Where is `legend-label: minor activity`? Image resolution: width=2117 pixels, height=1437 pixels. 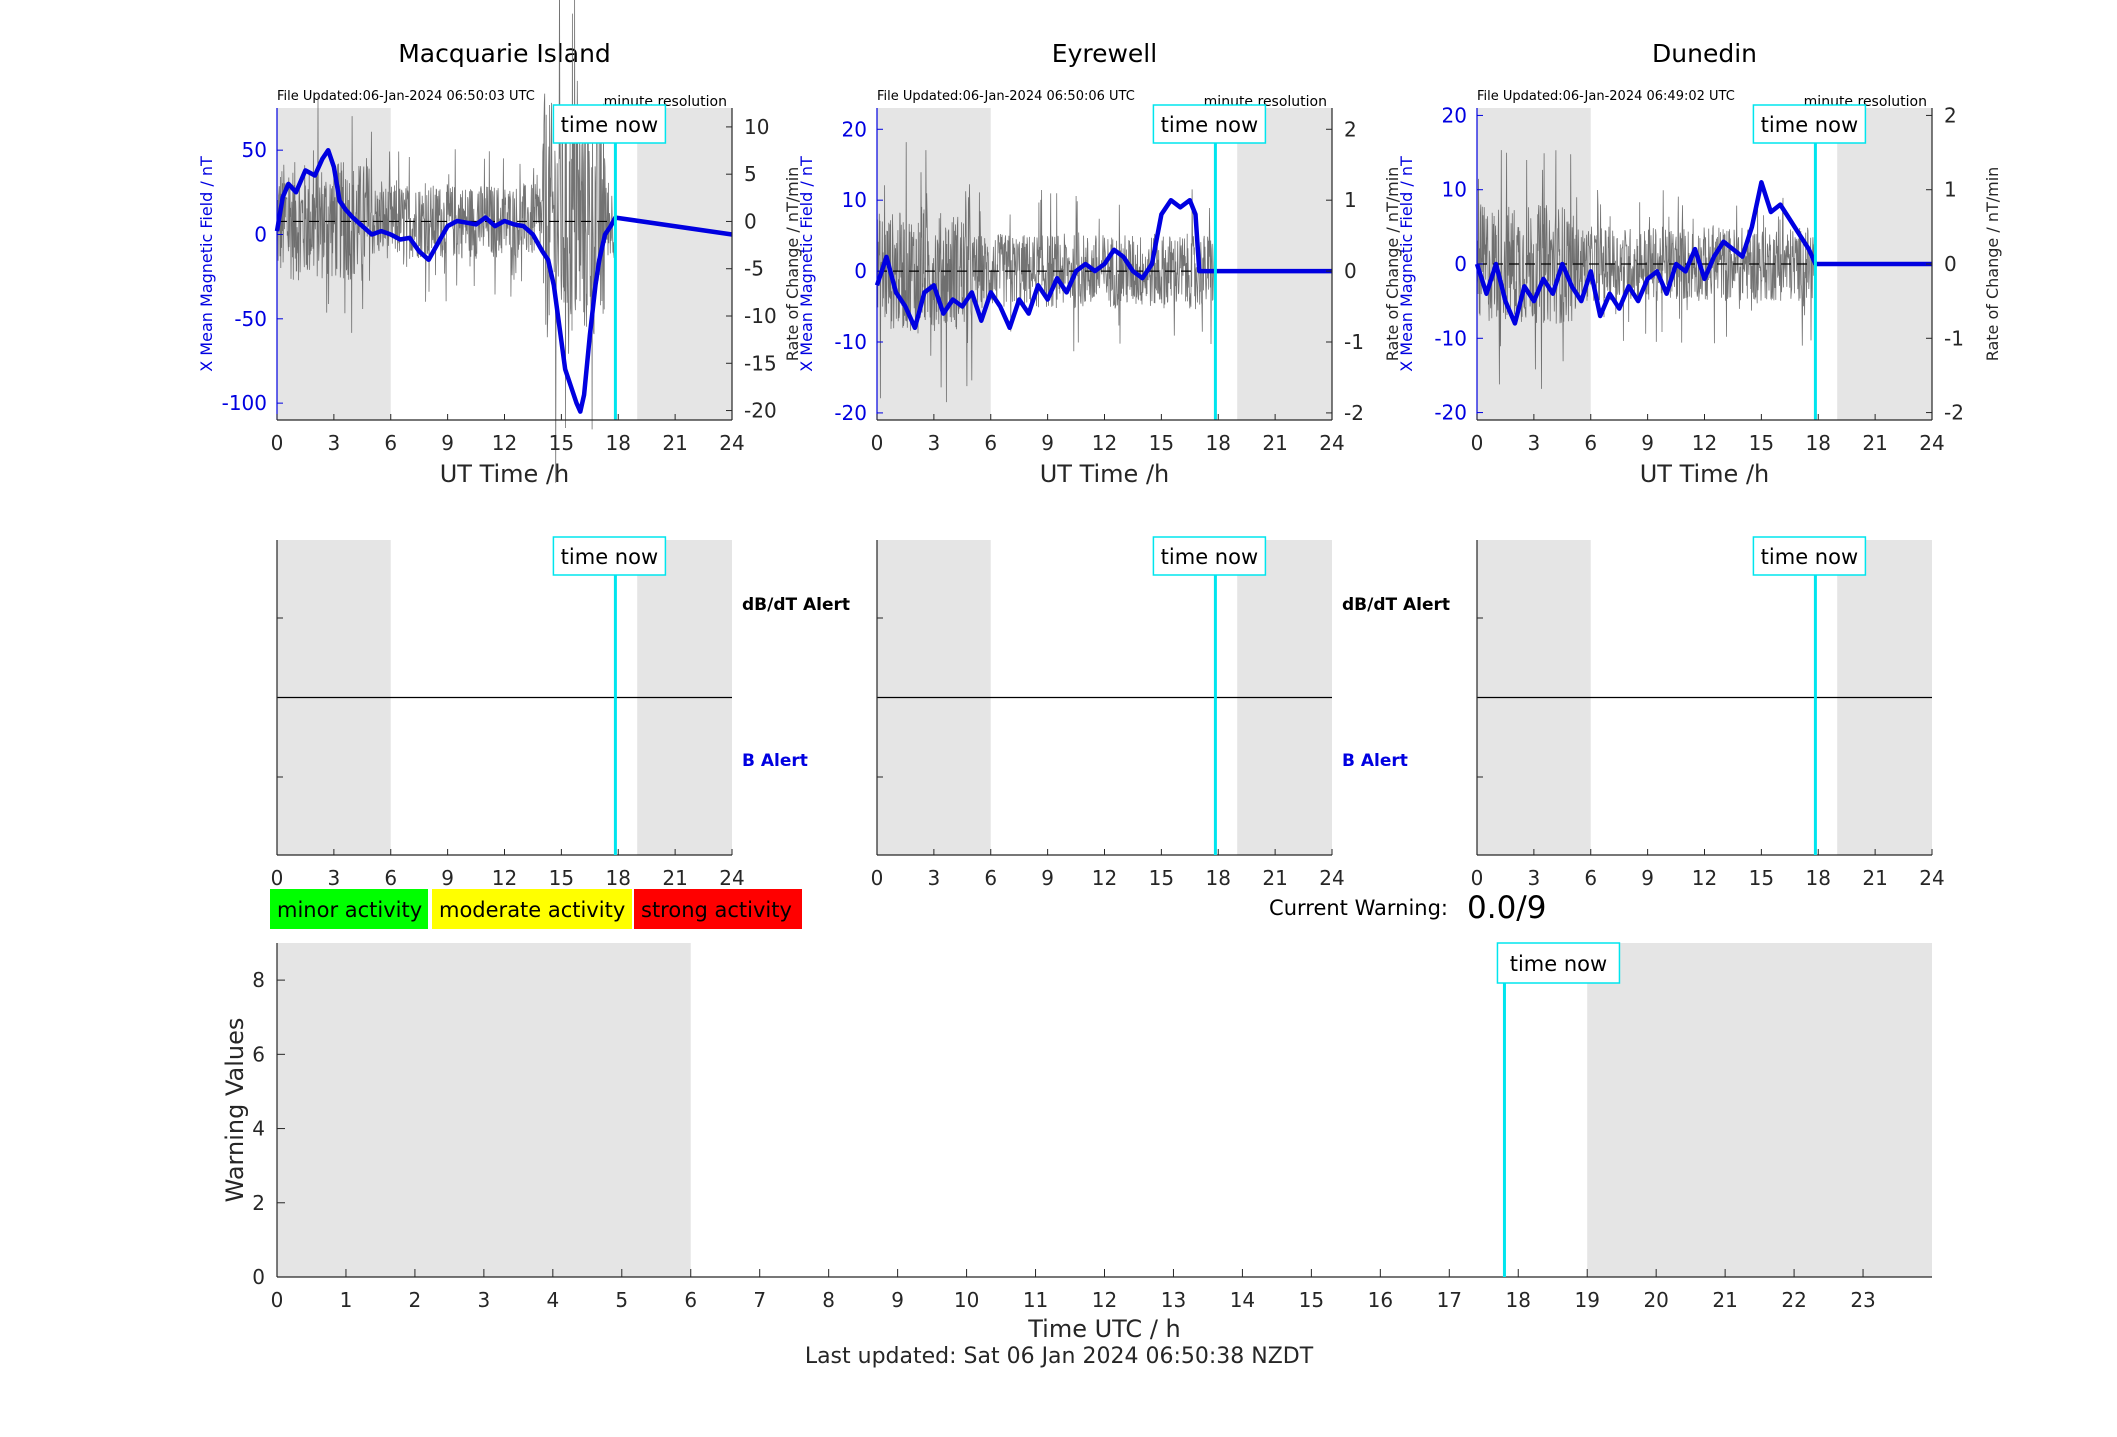
legend-label: minor activity is located at coordinates (349, 910).